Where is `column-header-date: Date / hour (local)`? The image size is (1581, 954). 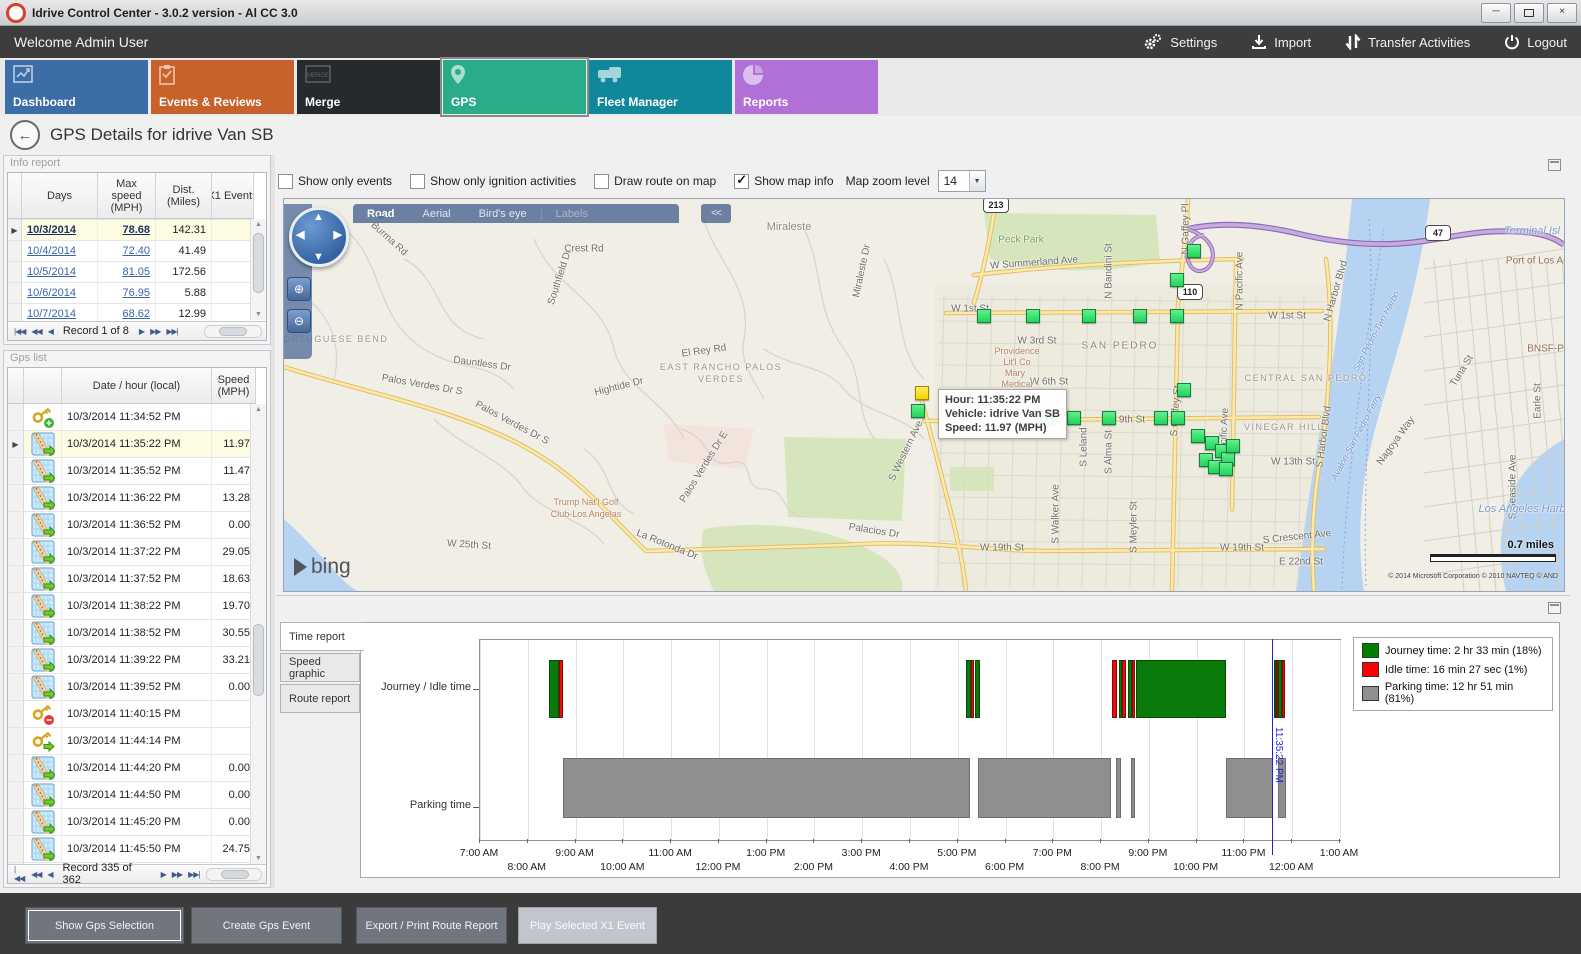
column-header-date: Date / hour (local) is located at coordinates (137, 386).